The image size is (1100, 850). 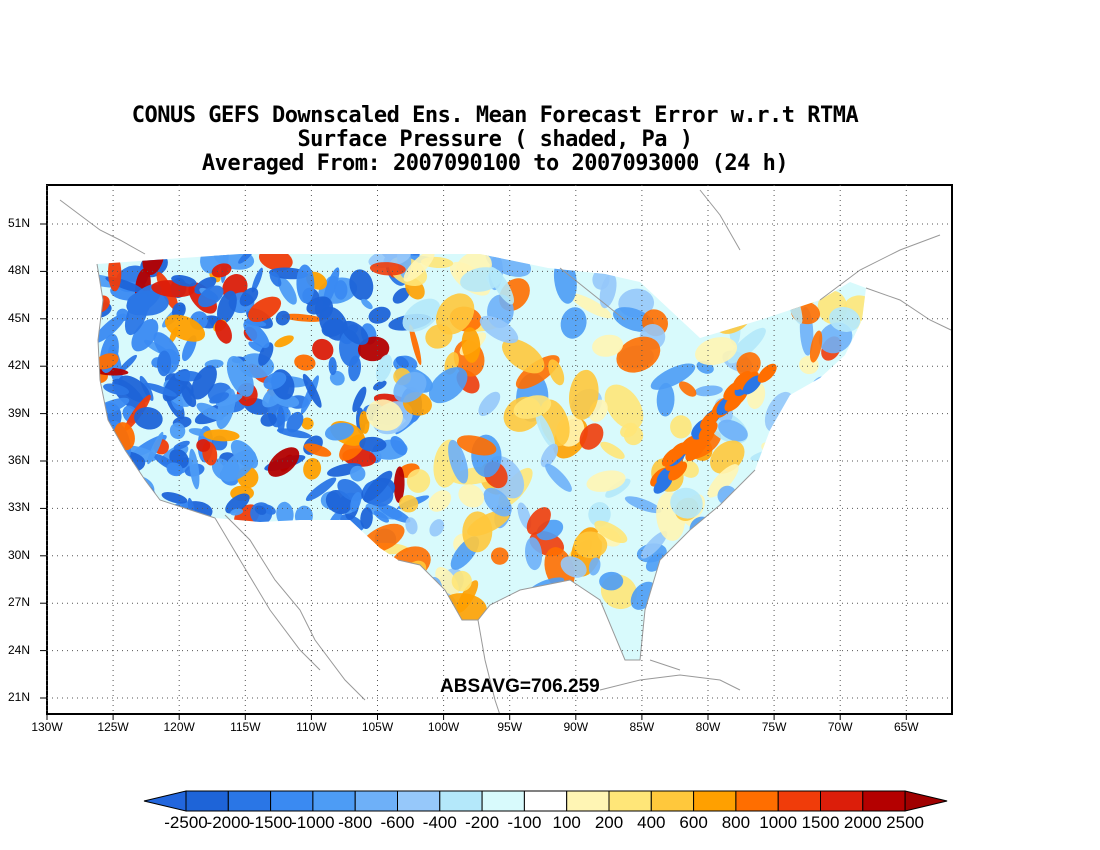 What do you see at coordinates (228, 822) in the screenshot?
I see `colorbar-label: -2000` at bounding box center [228, 822].